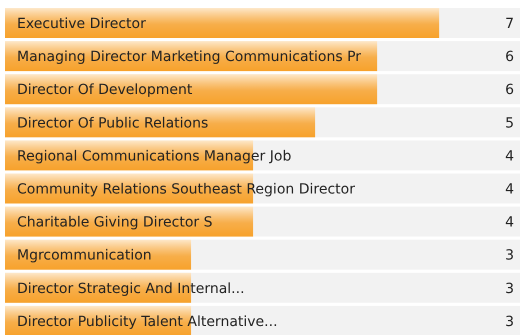 The image size is (523, 335). I want to click on y-tick-label: Executive Director, so click(81, 24).